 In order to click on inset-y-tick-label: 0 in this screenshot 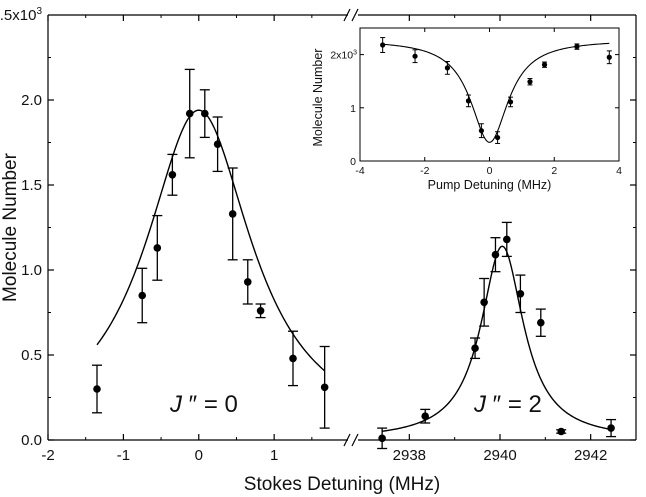, I will do `click(353, 162)`.